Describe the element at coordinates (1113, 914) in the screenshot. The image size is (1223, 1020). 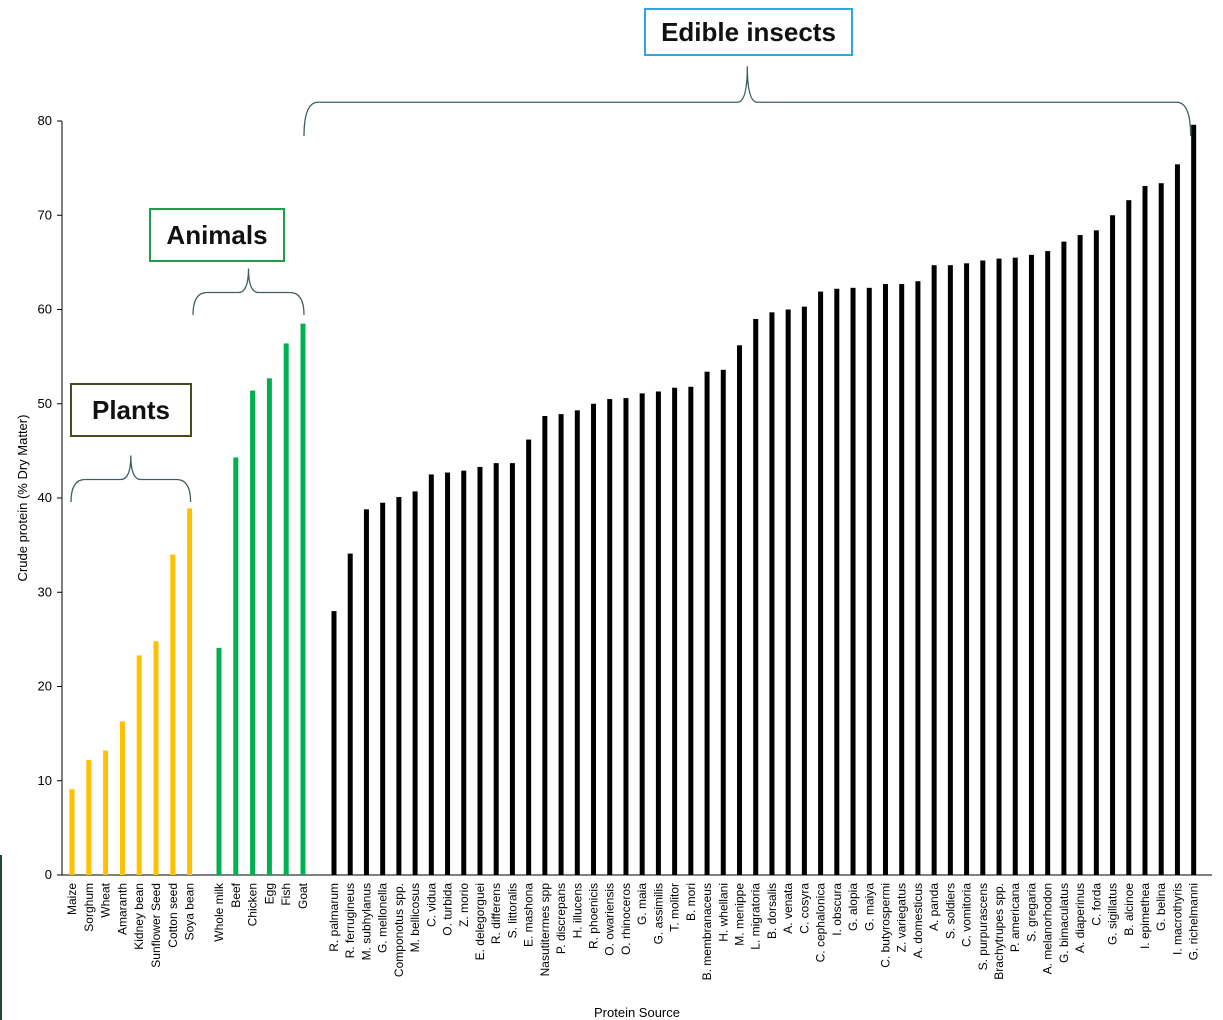
I see `x-tick-label: G. sigillatus` at that location.